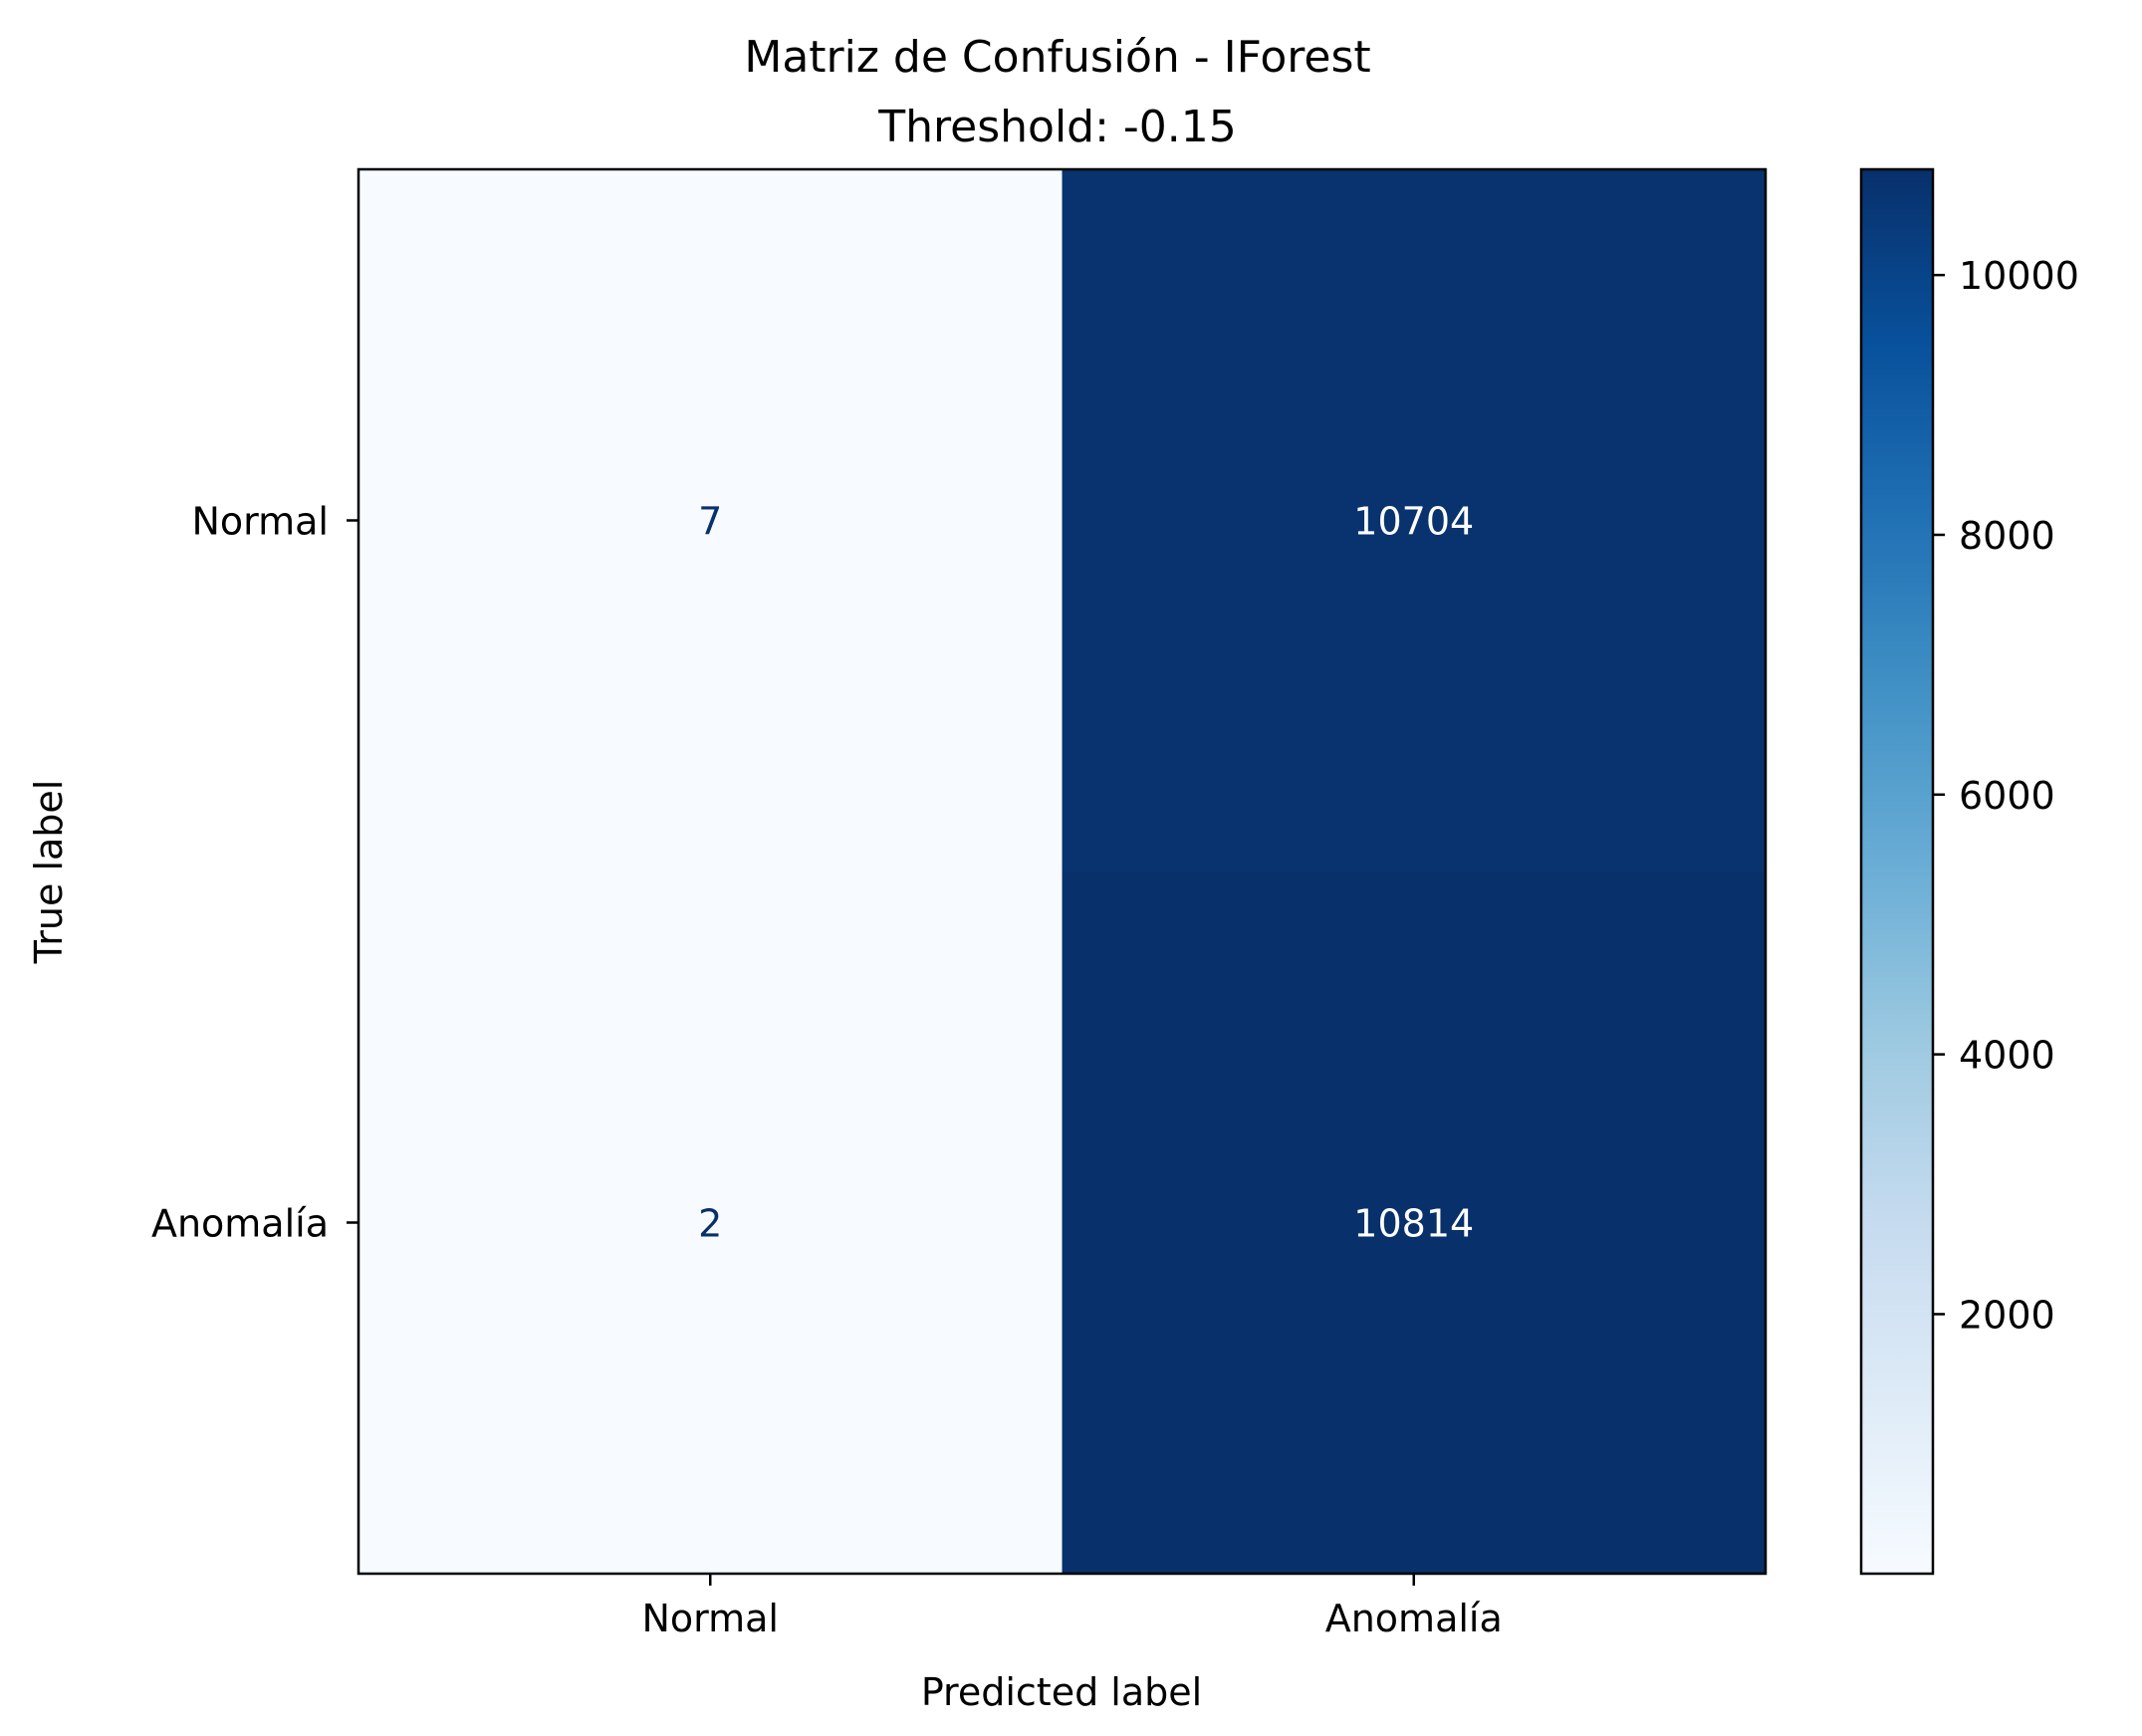 The width and height of the screenshot is (2142, 1736). I want to click on x-axis-ticks: Normal Anomalía, so click(1072, 1607).